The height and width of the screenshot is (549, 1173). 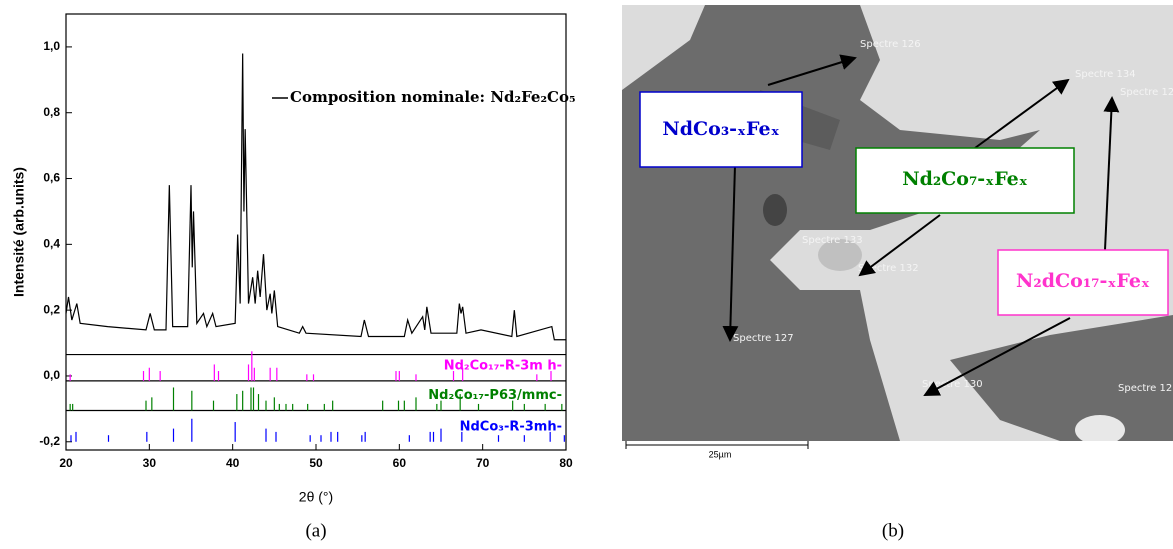 I want to click on y-tick-label: 0,2, so click(x=51, y=309).